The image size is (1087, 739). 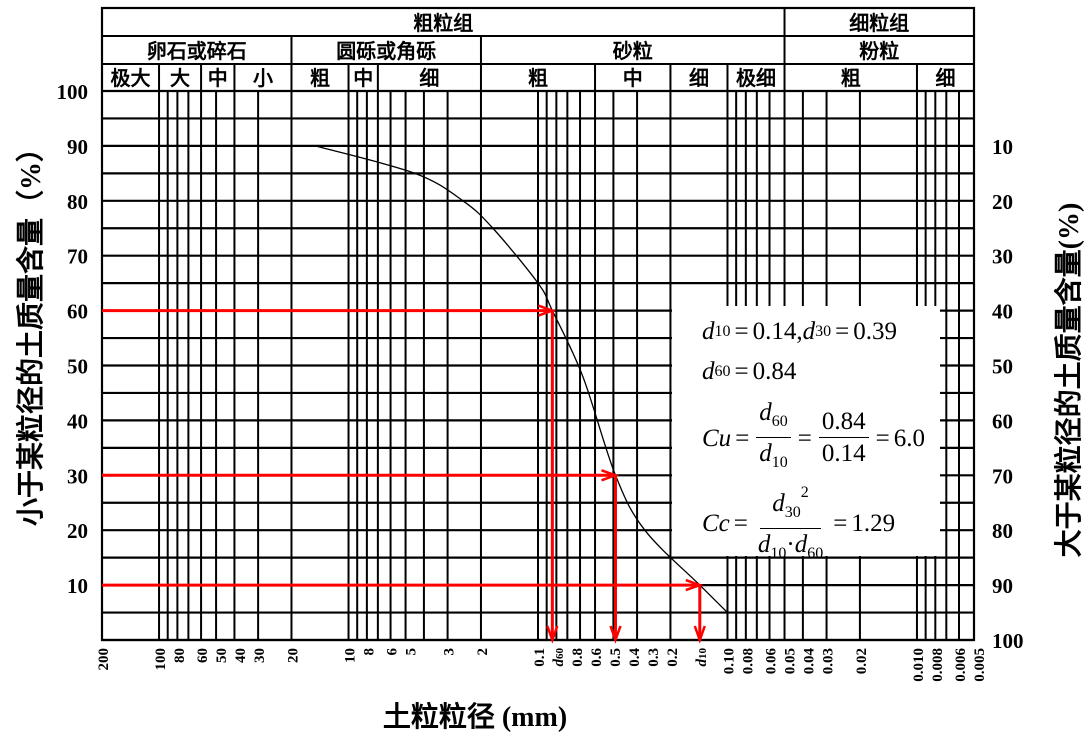 I want to click on y-tick-label-left: 40, so click(x=77, y=421).